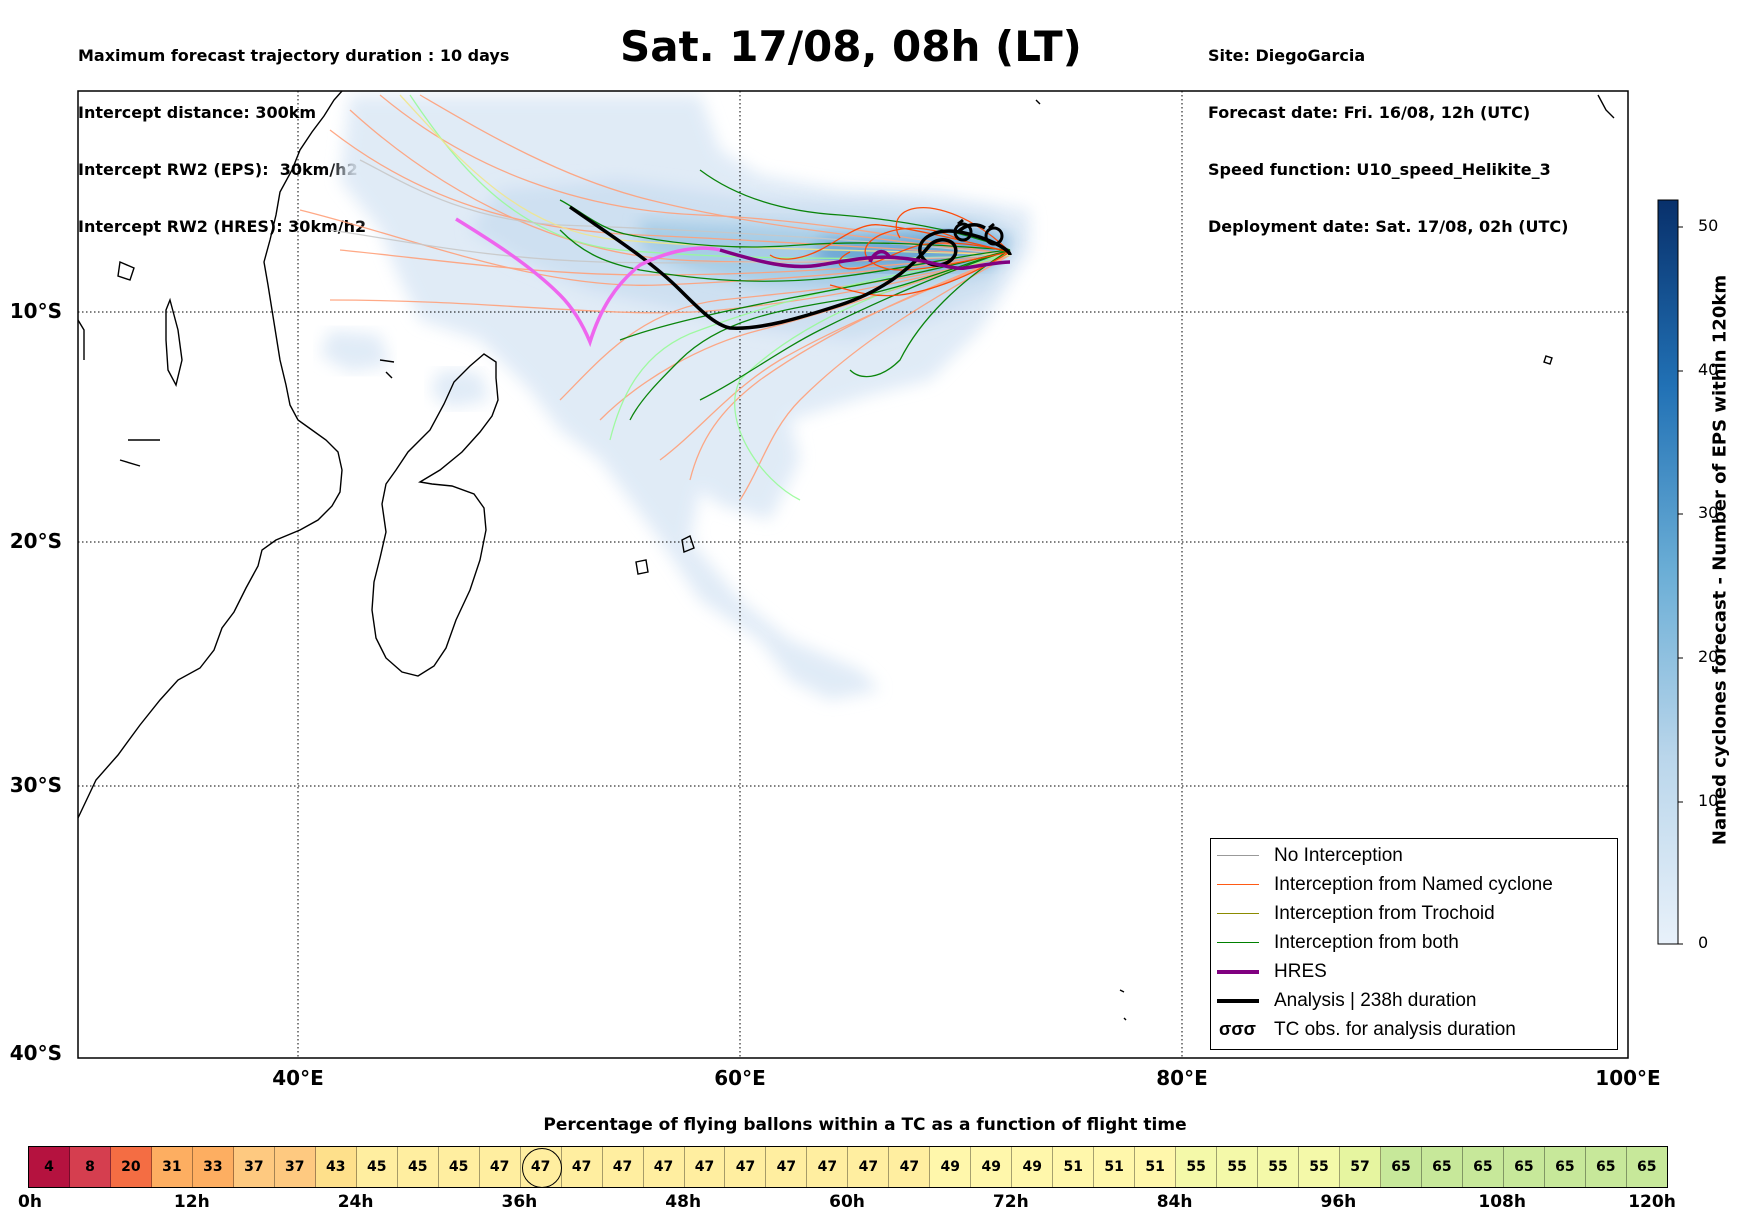 The height and width of the screenshot is (1223, 1754). Describe the element at coordinates (222, 226) in the screenshot. I see `header-line: Intercept RW2 (HRES): 30km/h2` at that location.